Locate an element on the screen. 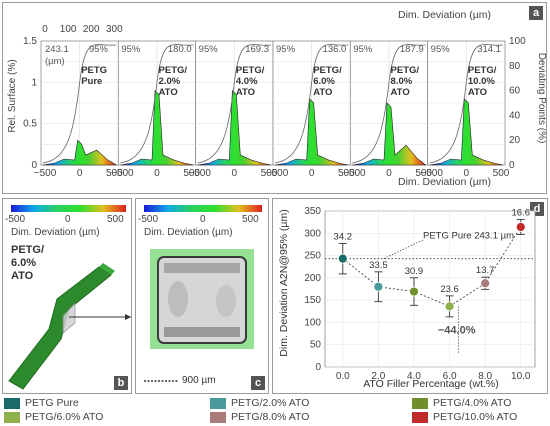 Image resolution: width=550 pixels, height=426 pixels. legend-item-5: PETG/10.0% ATO is located at coordinates (464, 417).